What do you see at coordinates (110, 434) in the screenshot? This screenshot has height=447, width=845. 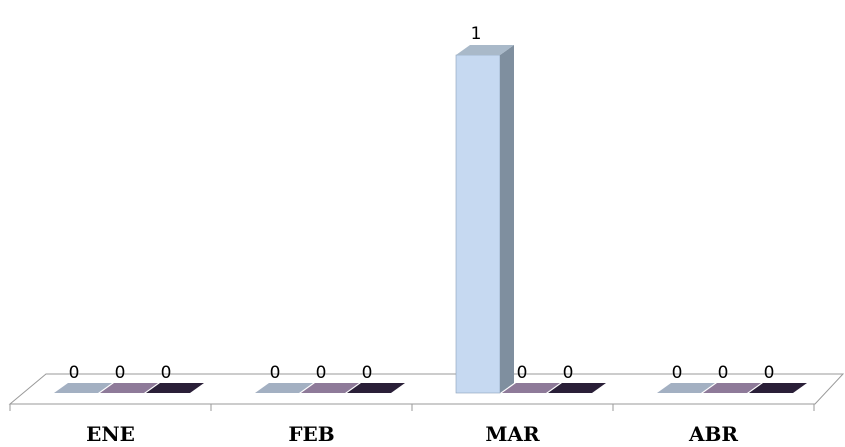 I see `category-label-ene: ENE` at bounding box center [110, 434].